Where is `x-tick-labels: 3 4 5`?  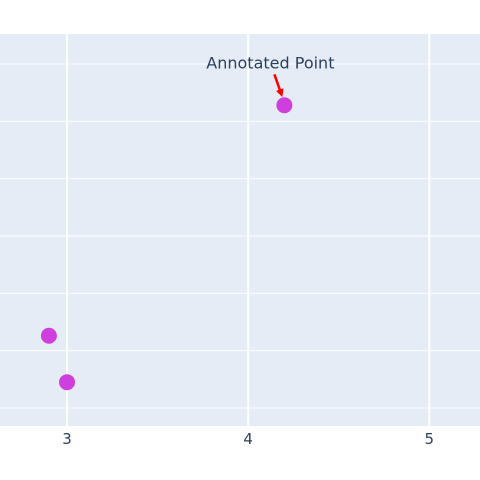 x-tick-labels: 3 4 5 is located at coordinates (248, 439).